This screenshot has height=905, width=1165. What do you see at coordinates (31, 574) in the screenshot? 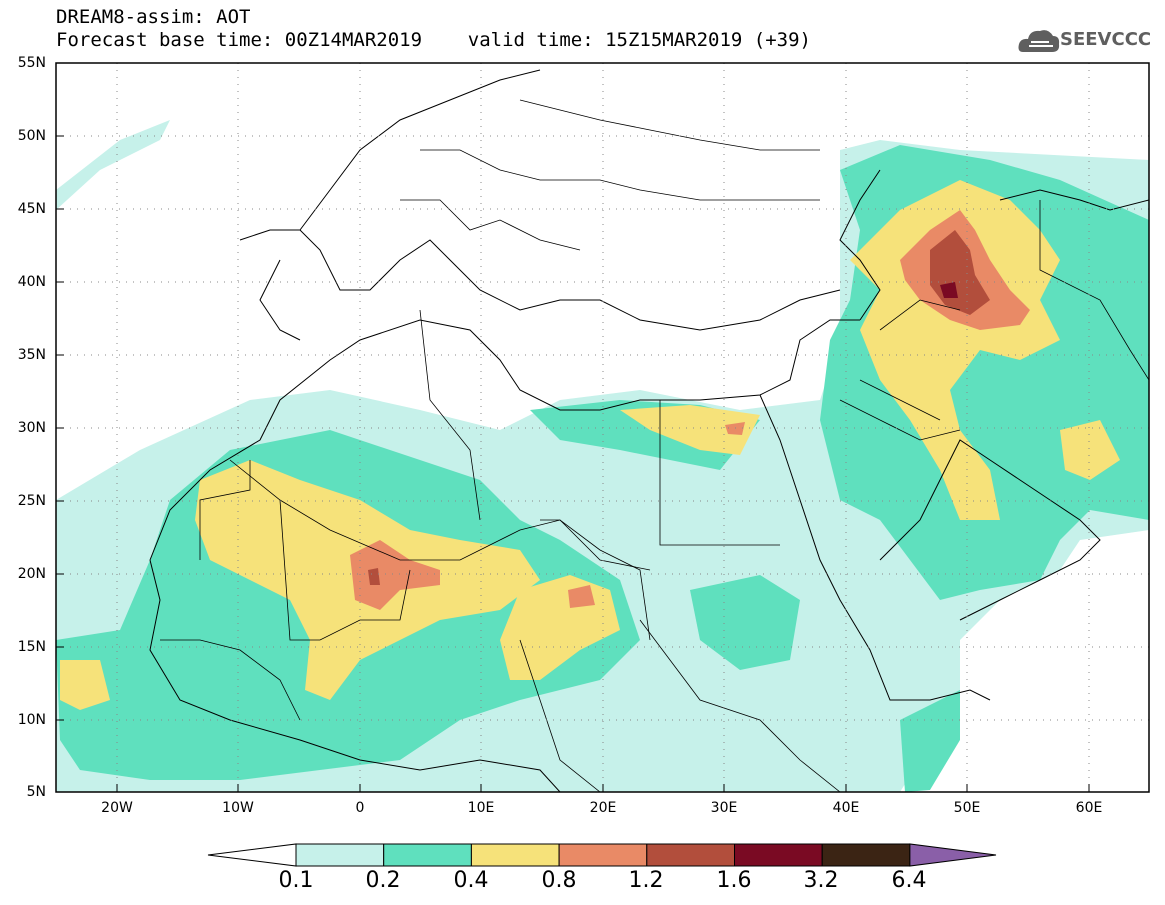
I see `lat-label: 20N` at bounding box center [31, 574].